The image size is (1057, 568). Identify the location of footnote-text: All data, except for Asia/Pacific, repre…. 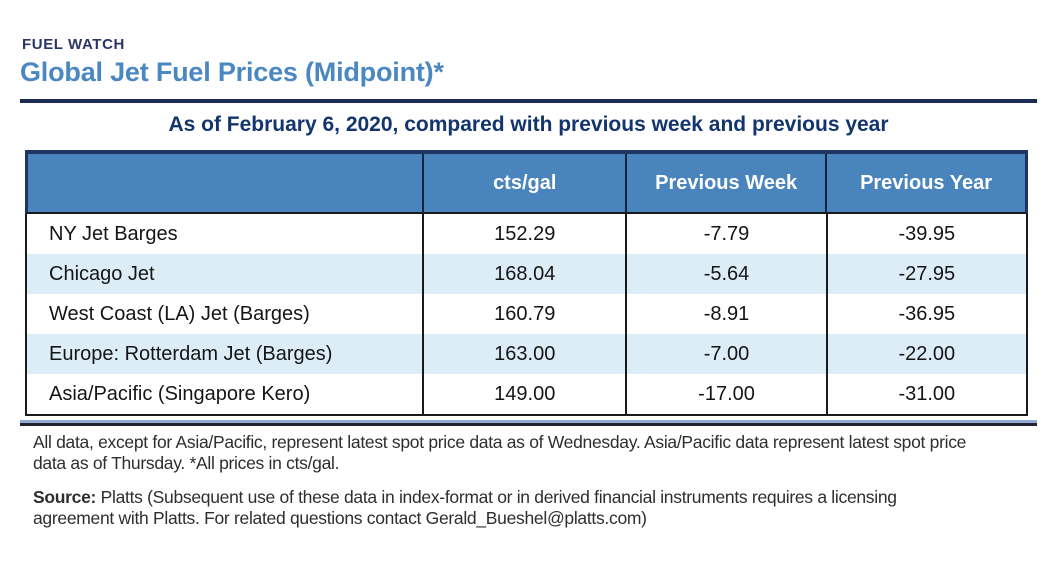
(500, 452).